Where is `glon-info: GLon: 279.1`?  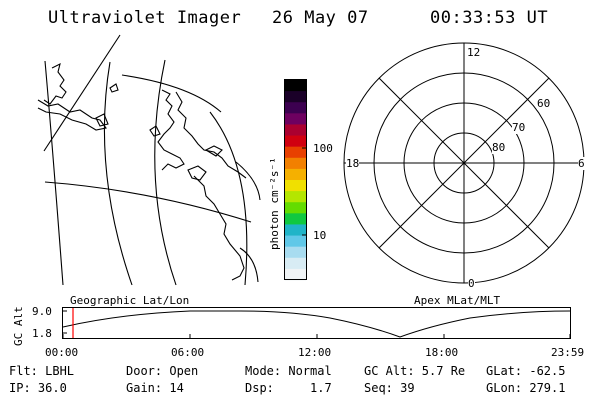 glon-info: GLon: 279.1 is located at coordinates (526, 388).